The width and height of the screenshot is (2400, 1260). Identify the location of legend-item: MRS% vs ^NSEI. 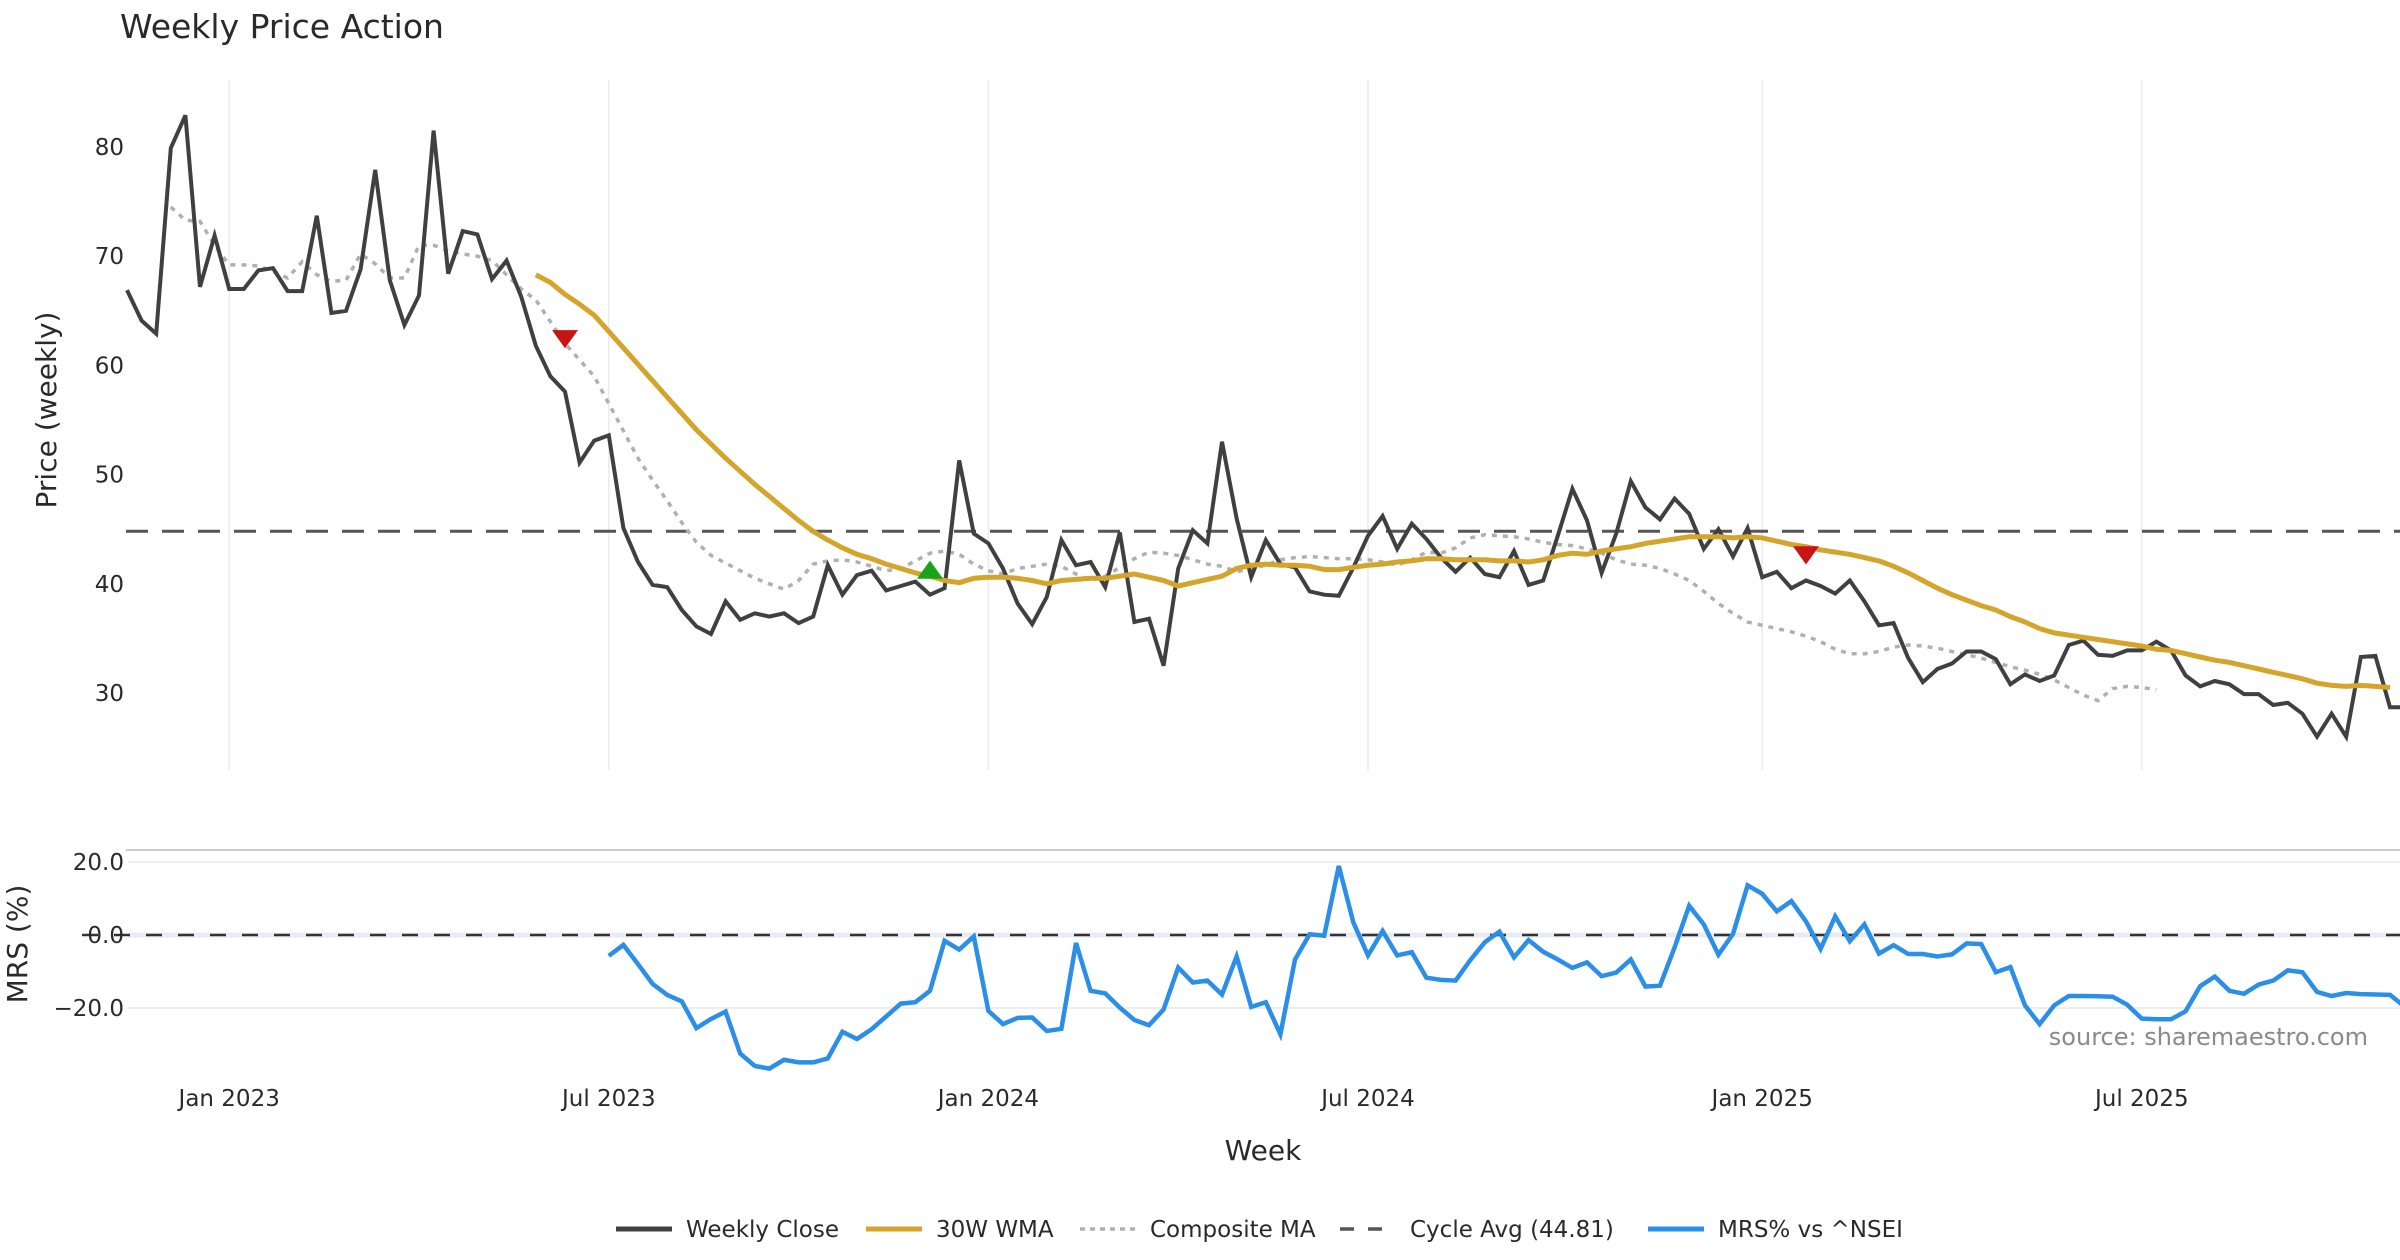
(1775, 1230).